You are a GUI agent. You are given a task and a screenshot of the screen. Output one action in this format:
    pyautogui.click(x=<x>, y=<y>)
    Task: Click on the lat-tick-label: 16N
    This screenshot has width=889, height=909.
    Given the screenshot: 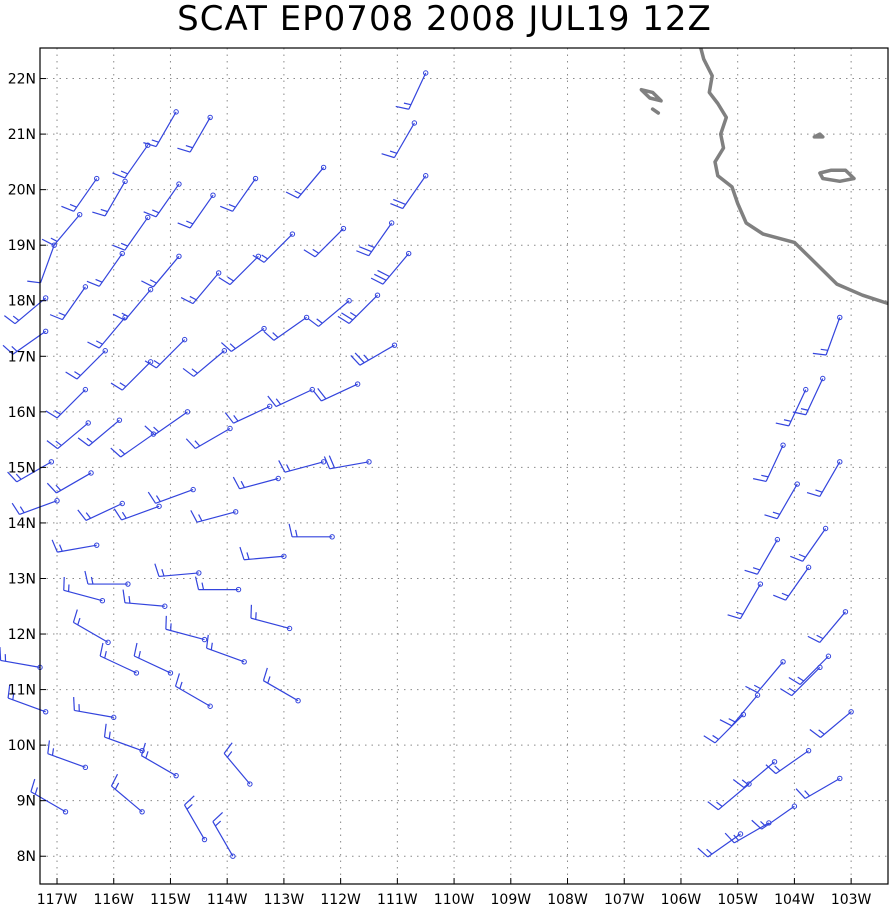 What is the action you would take?
    pyautogui.click(x=22, y=413)
    